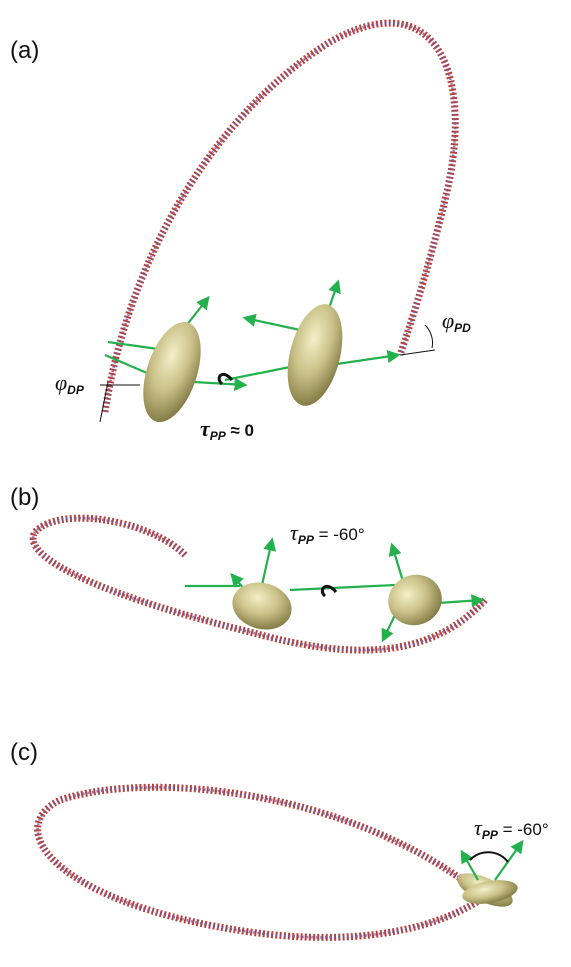 The height and width of the screenshot is (967, 571). I want to click on panel-label: (c), so click(24, 752).